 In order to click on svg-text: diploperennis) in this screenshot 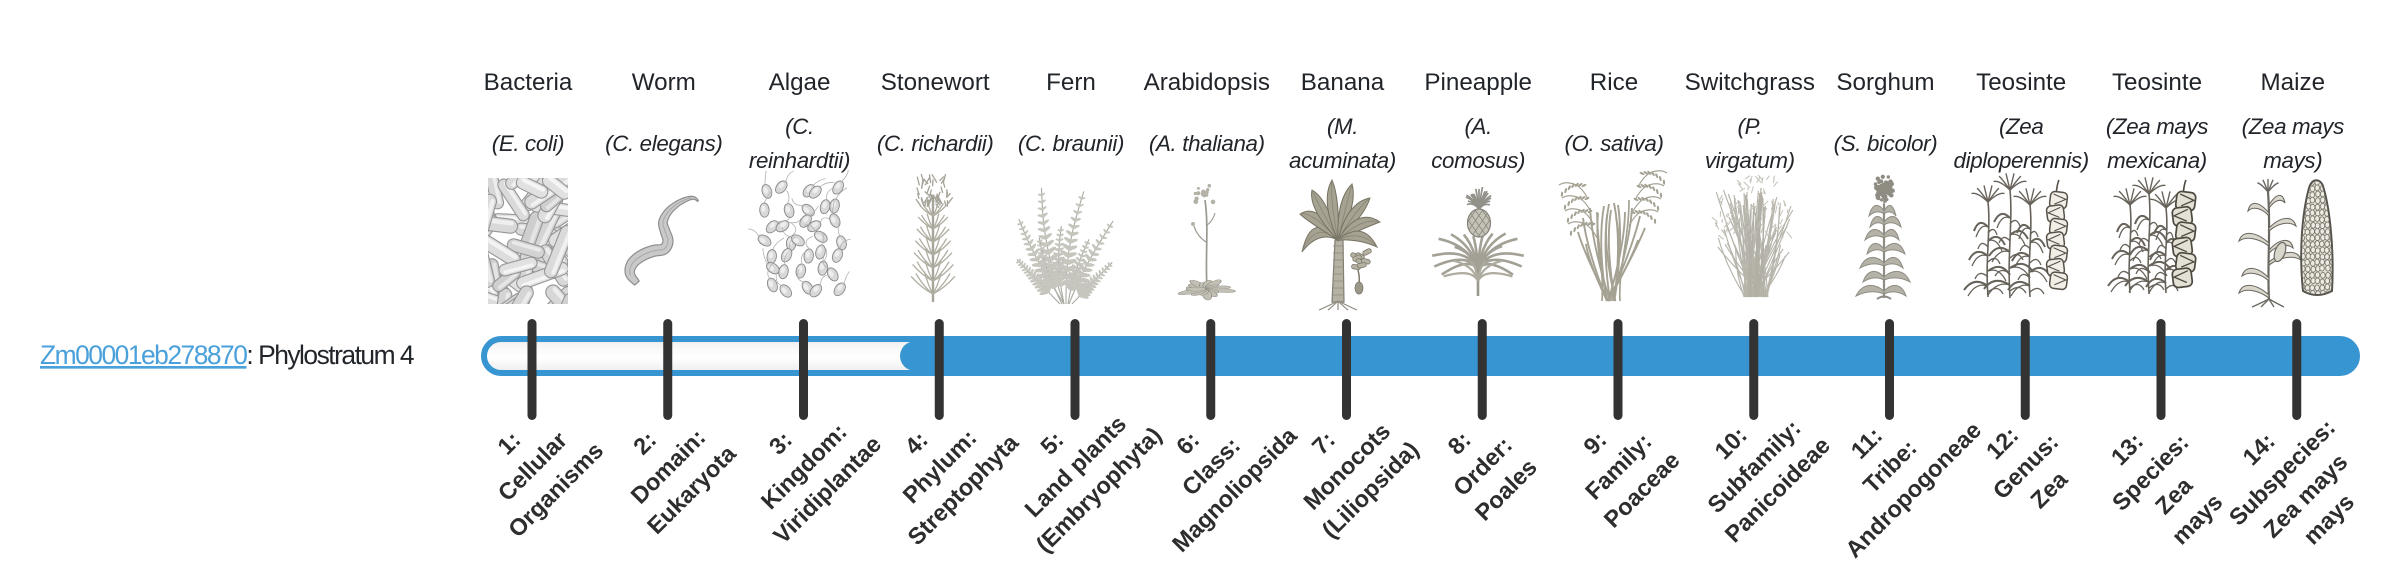, I will do `click(2021, 160)`.